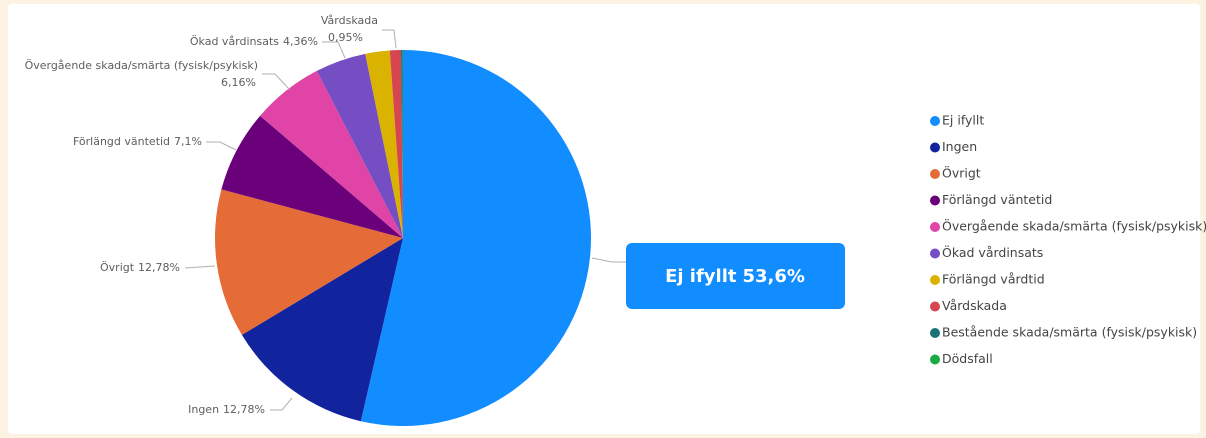 Image resolution: width=1206 pixels, height=438 pixels. What do you see at coordinates (121, 141) in the screenshot?
I see `data-label-name: Förlängd väntetid` at bounding box center [121, 141].